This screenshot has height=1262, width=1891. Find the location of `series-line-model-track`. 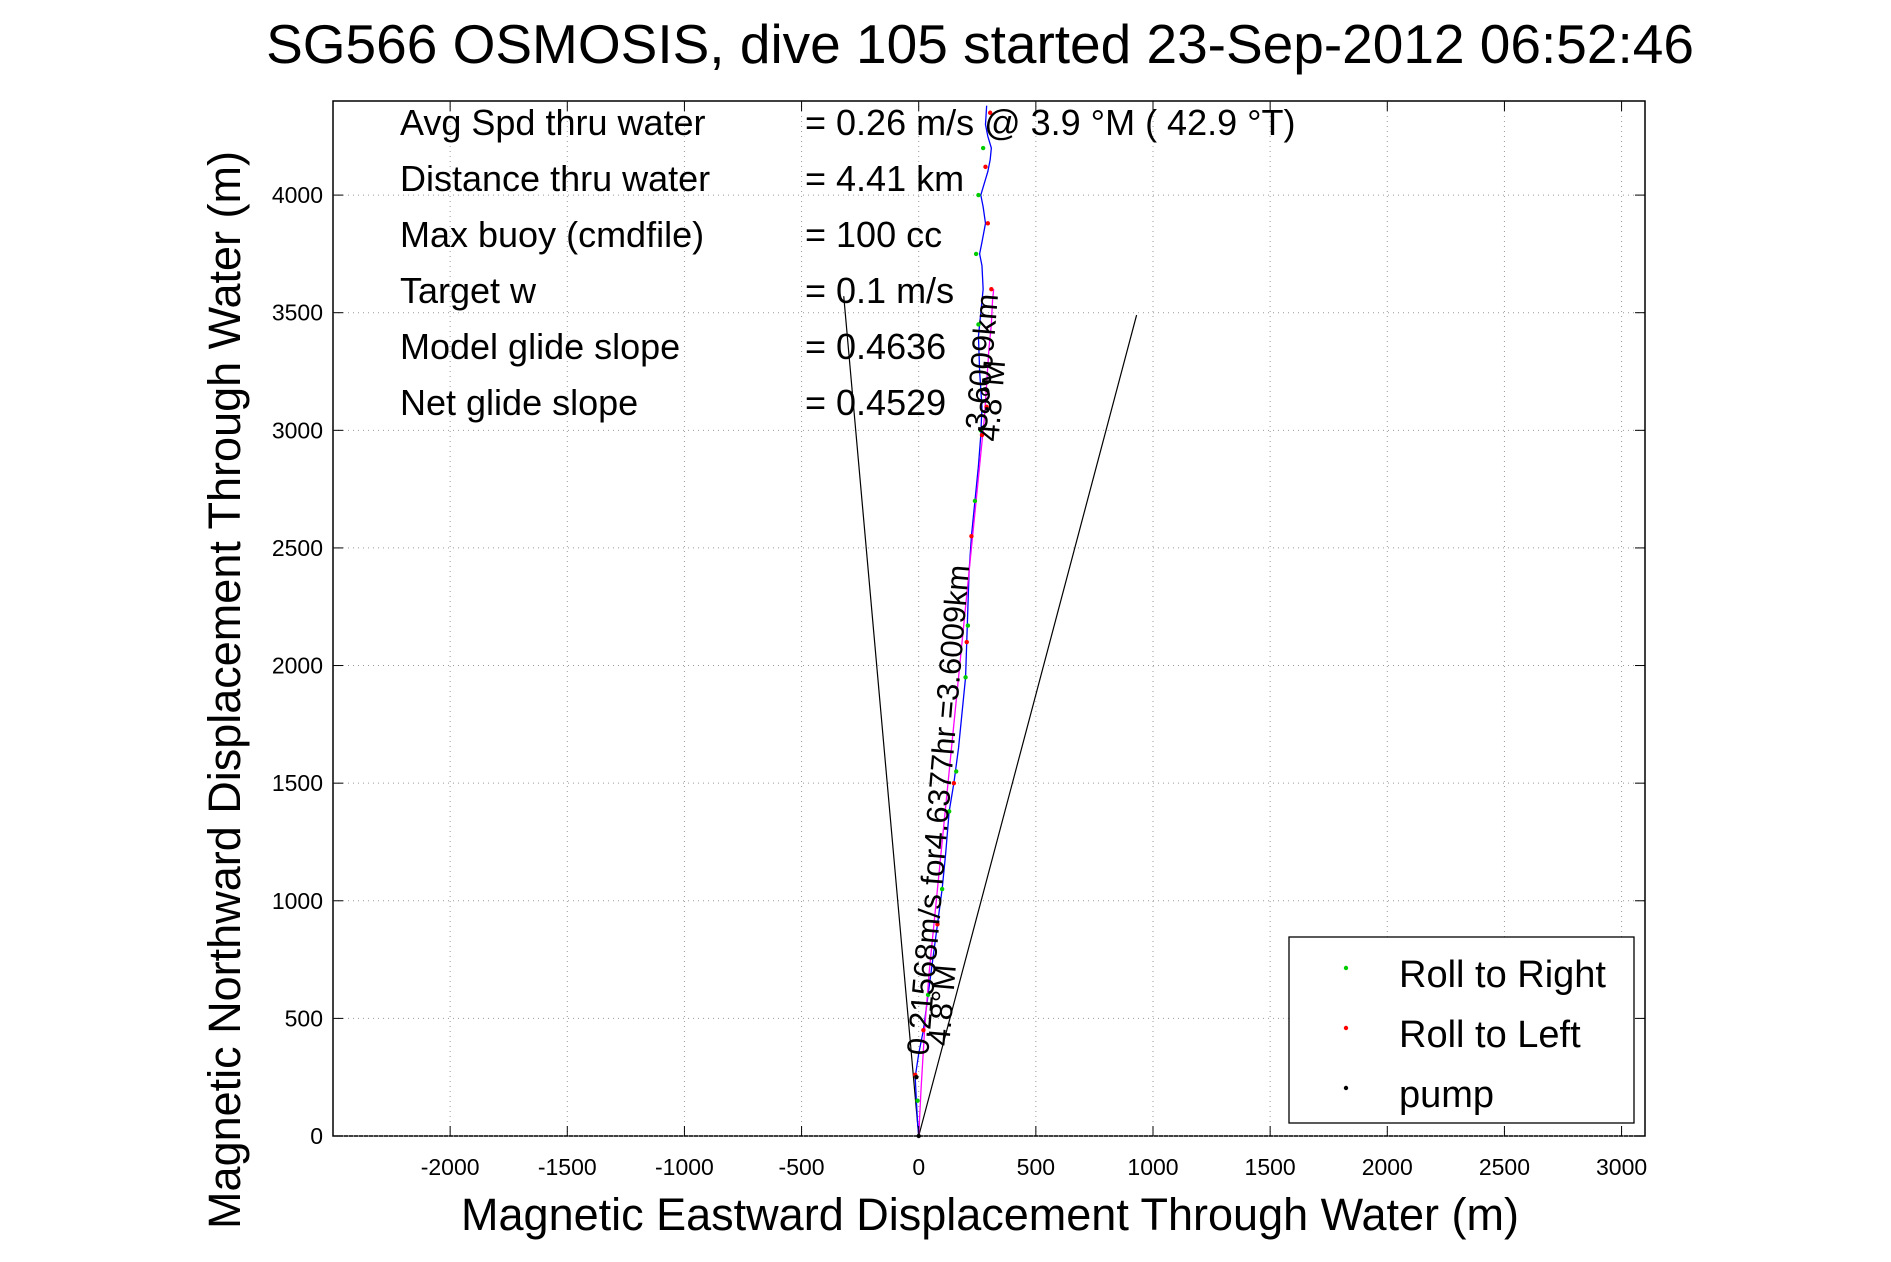

series-line-model-track is located at coordinates (956, 713).